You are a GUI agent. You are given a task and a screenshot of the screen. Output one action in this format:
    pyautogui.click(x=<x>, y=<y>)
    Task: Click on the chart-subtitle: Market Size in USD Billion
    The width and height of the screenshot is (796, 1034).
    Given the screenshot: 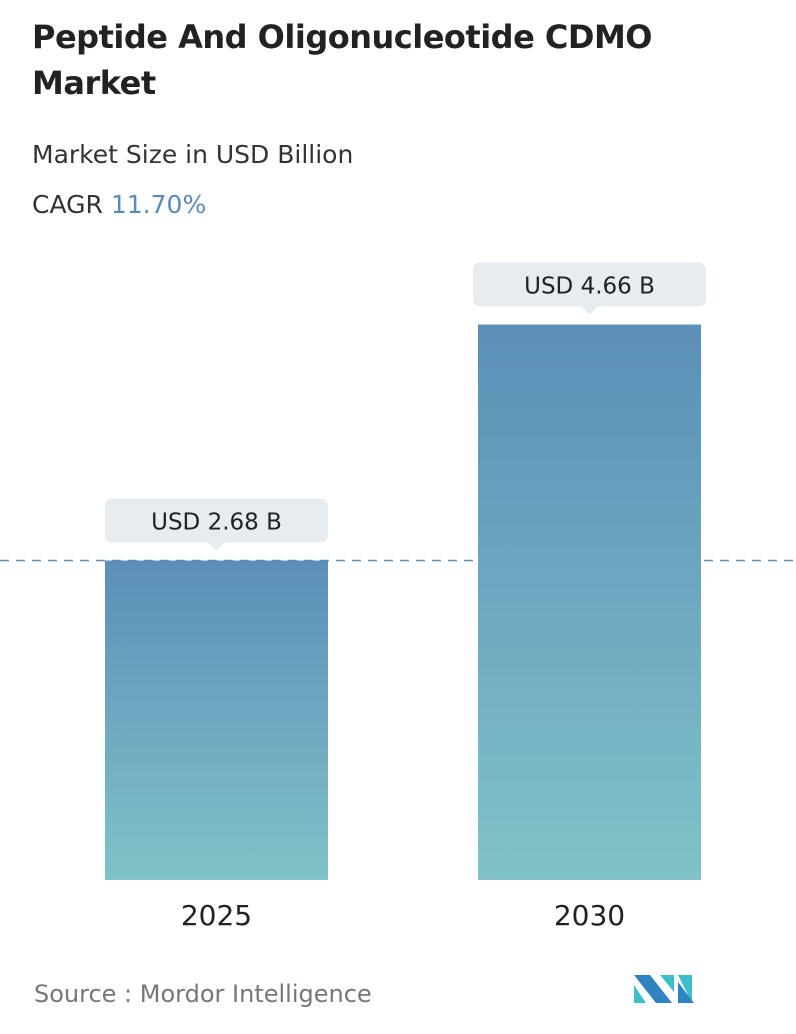 What is the action you would take?
    pyautogui.click(x=193, y=154)
    